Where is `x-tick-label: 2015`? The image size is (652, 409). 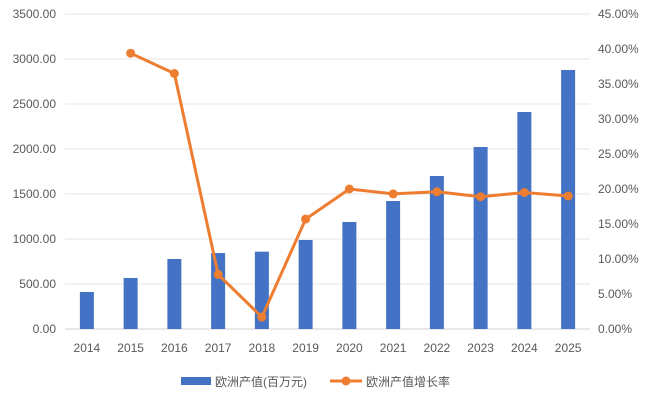 x-tick-label: 2015 is located at coordinates (130, 348).